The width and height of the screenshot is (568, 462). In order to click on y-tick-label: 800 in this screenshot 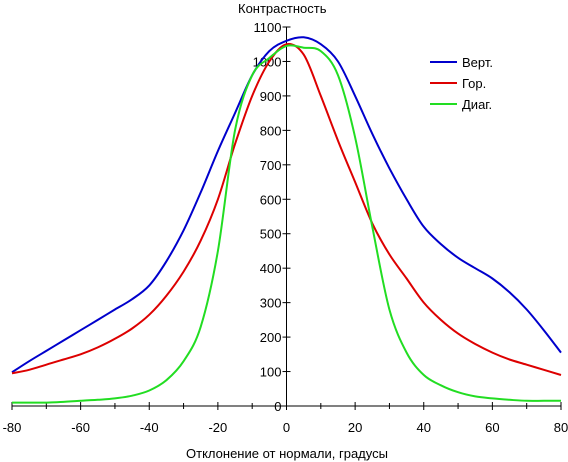, I will do `click(271, 130)`.